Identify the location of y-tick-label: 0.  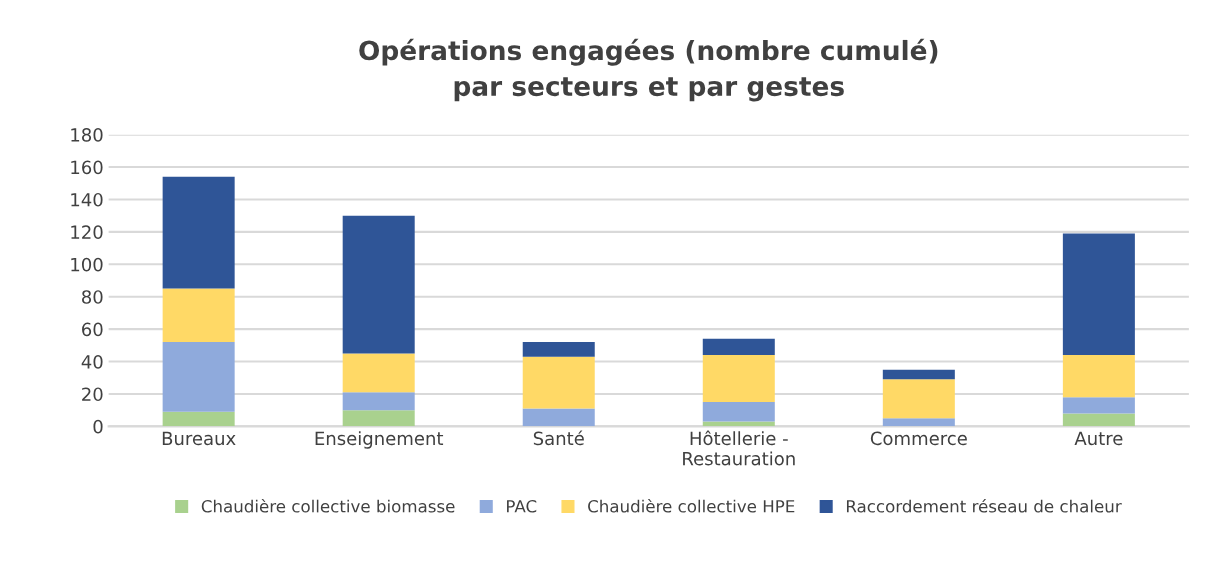
(98, 426).